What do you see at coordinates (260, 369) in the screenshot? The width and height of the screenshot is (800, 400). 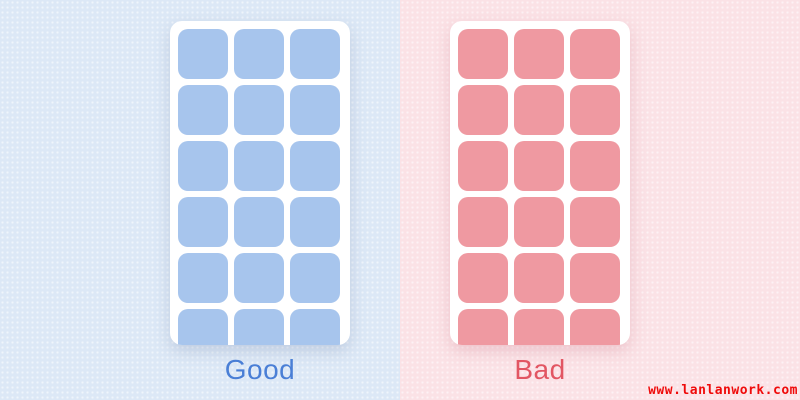 I see `good-label: Good` at bounding box center [260, 369].